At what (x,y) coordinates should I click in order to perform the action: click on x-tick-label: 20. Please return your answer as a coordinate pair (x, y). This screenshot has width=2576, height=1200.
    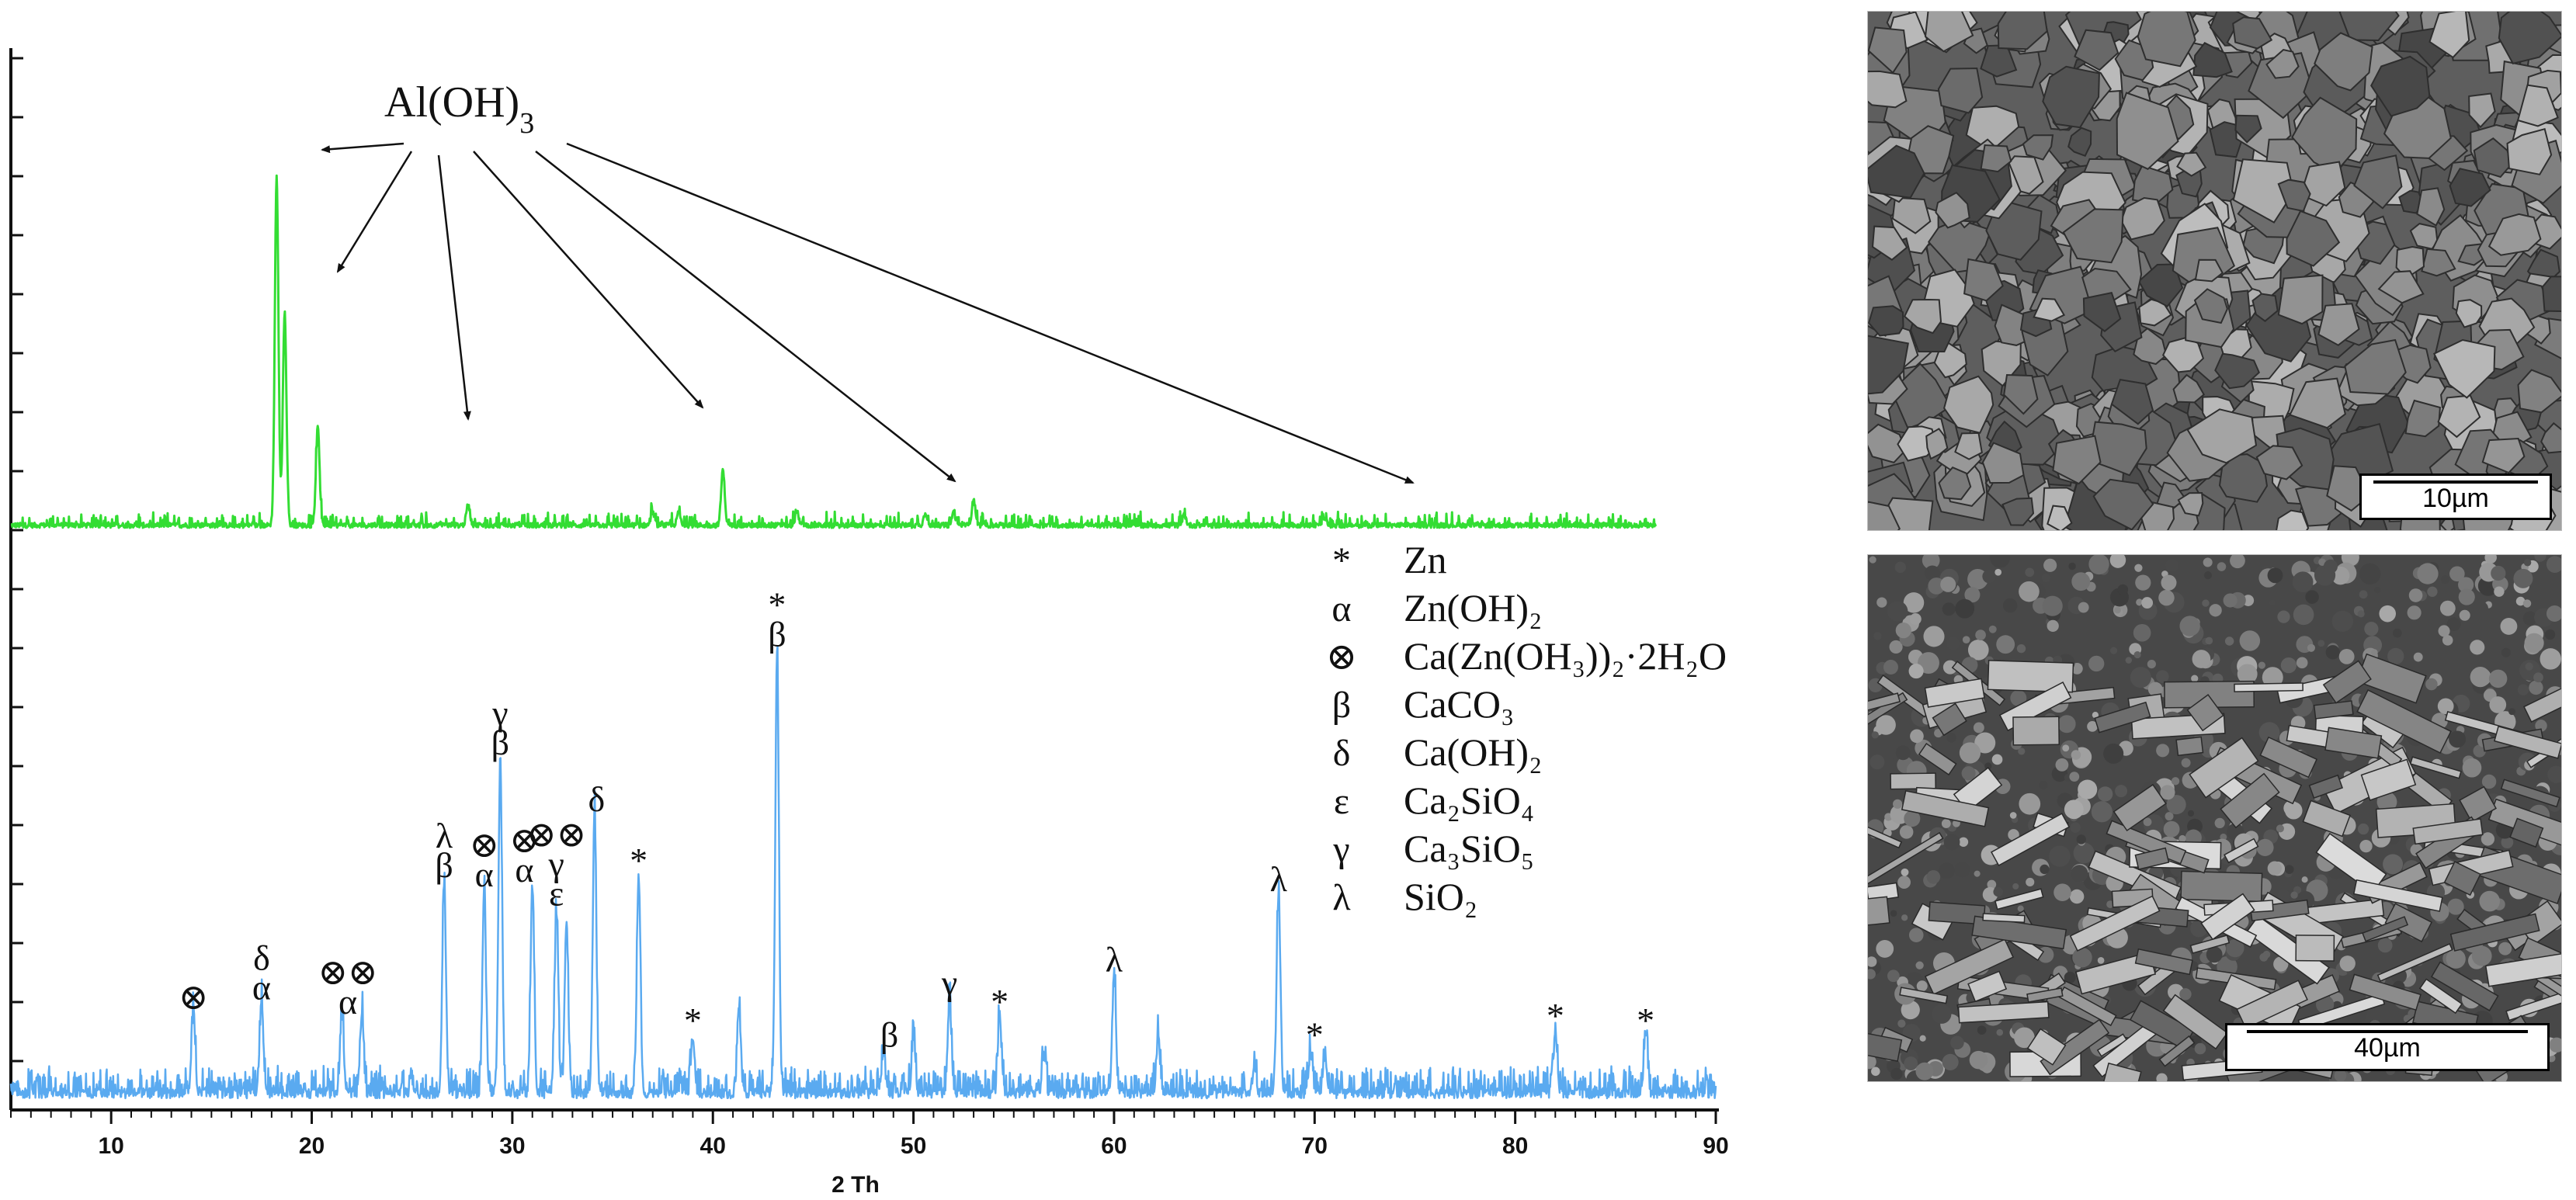
    Looking at the image, I should click on (312, 1146).